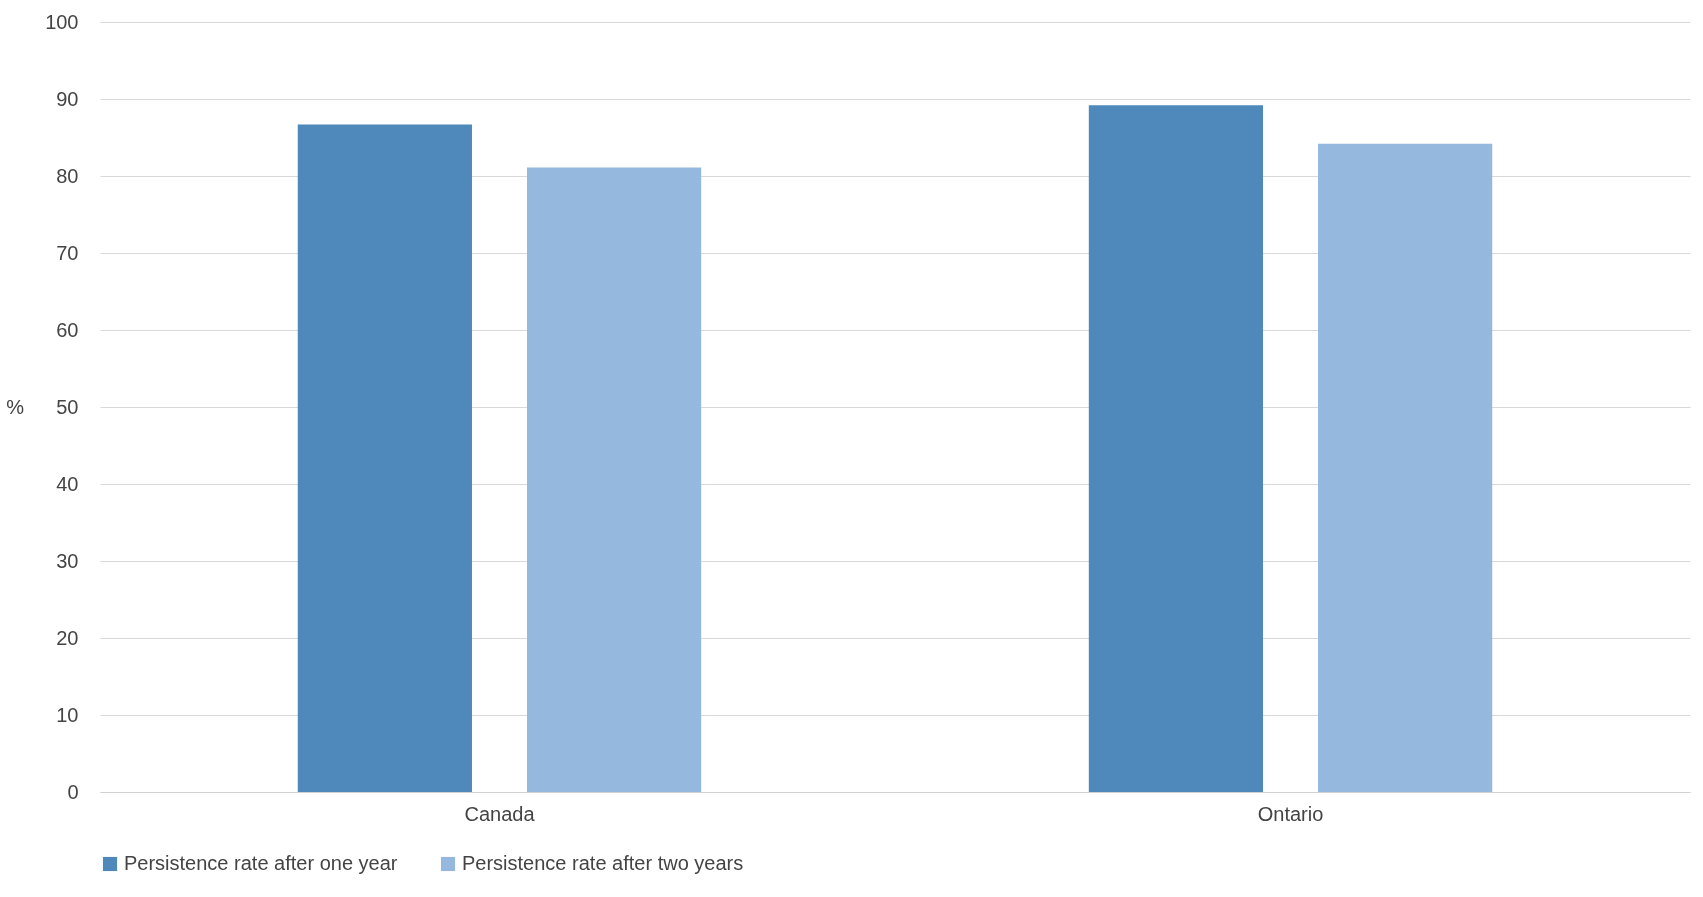 Image resolution: width=1703 pixels, height=897 pixels. Describe the element at coordinates (67, 637) in the screenshot. I see `y-tick-label: 20` at that location.